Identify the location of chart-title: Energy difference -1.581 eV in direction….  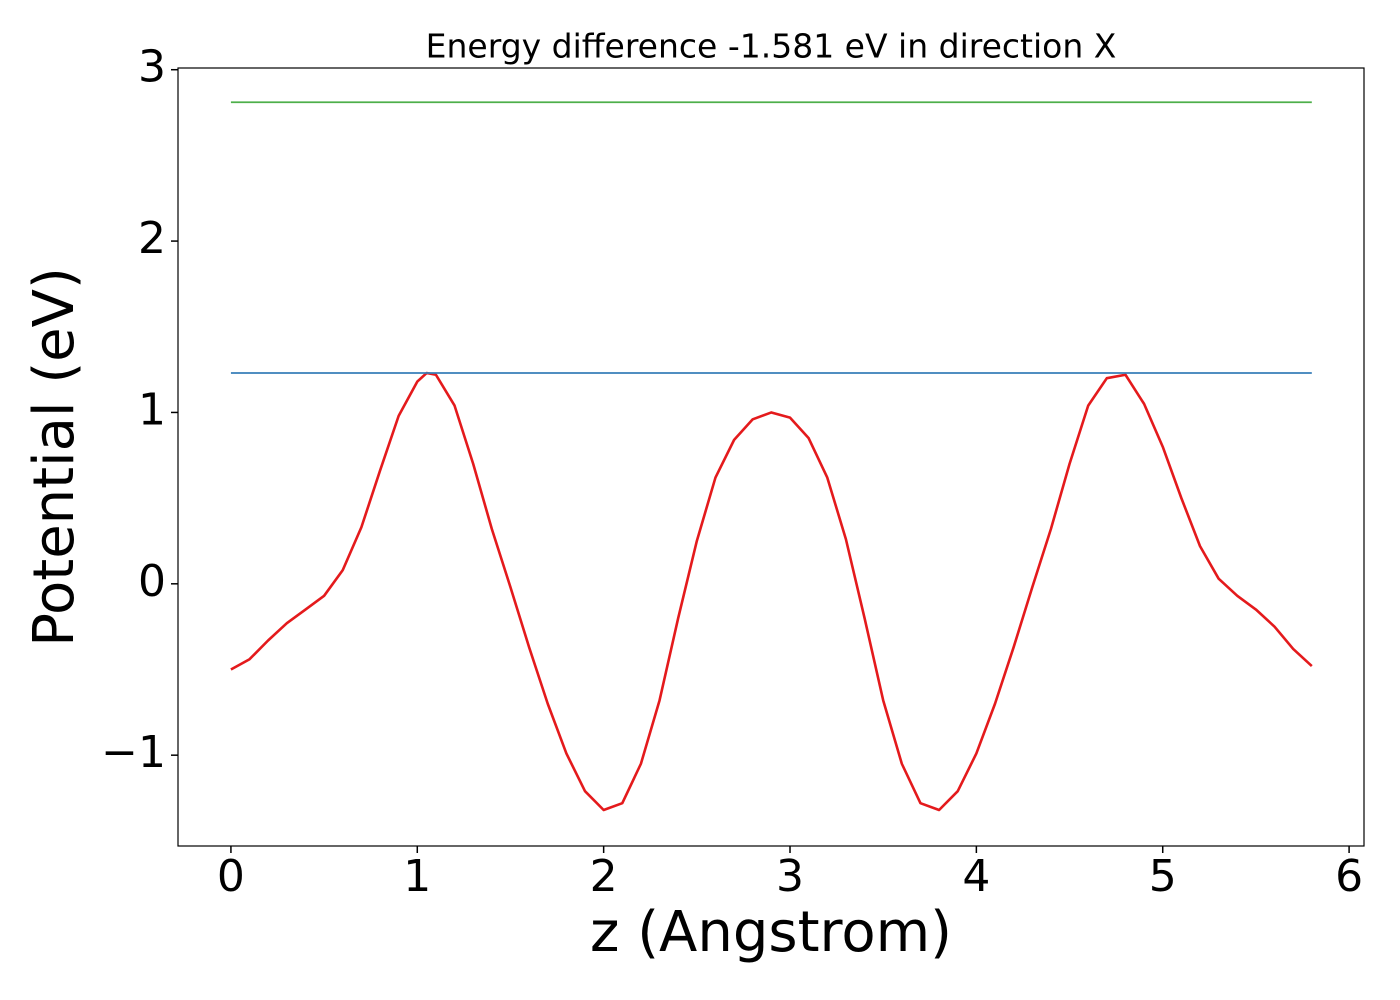
(771, 46).